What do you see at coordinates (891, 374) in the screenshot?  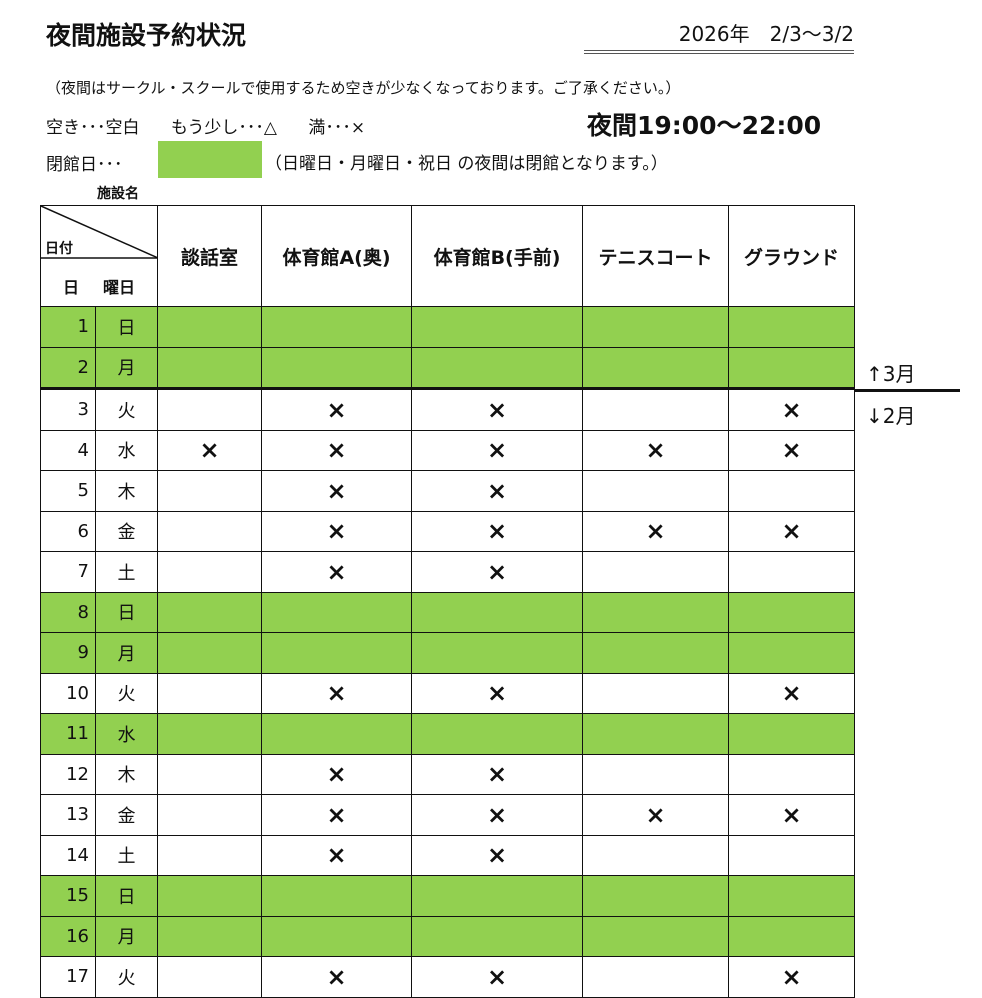 I see `month-marker-march: ↑3月` at bounding box center [891, 374].